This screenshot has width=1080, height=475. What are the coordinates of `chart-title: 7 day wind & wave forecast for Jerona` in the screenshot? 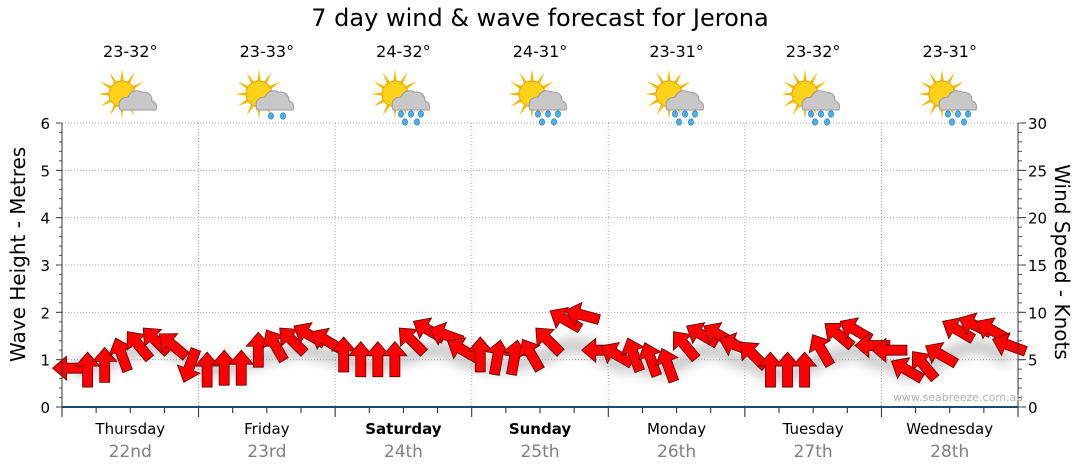 It's located at (540, 18).